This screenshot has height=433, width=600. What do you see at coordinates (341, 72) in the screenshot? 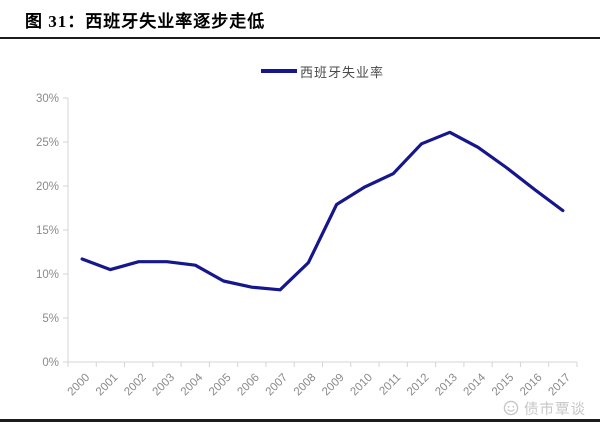
I see `legend-label: 西班牙失业率` at bounding box center [341, 72].